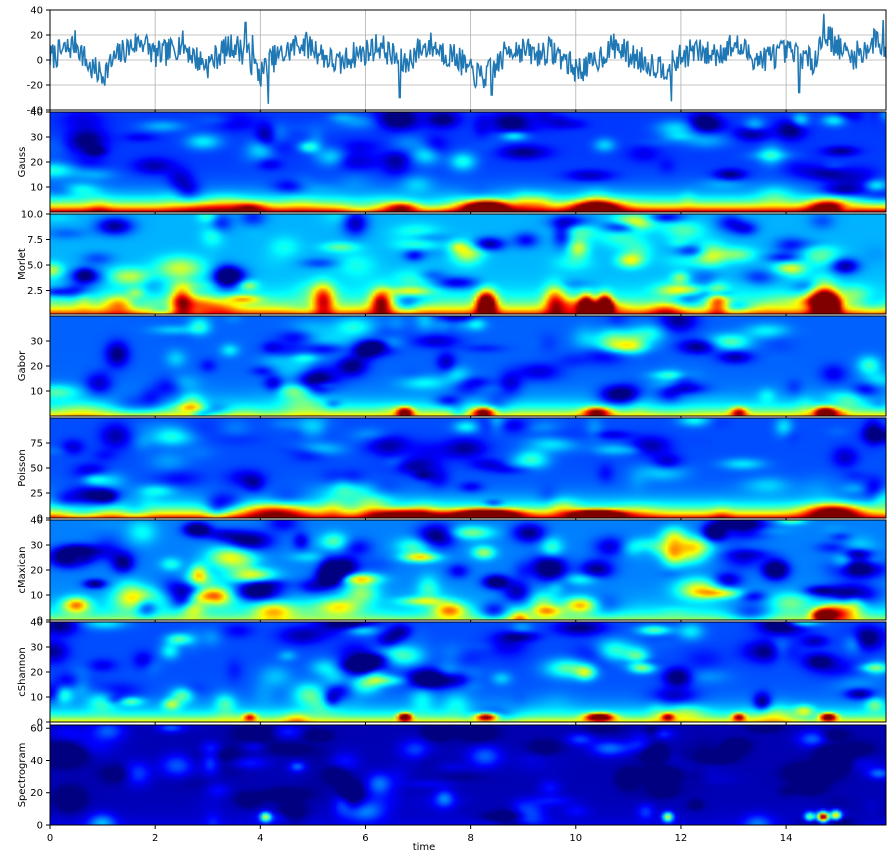 The image size is (894, 860). Describe the element at coordinates (365, 838) in the screenshot. I see `x-tick-label: 6` at that location.